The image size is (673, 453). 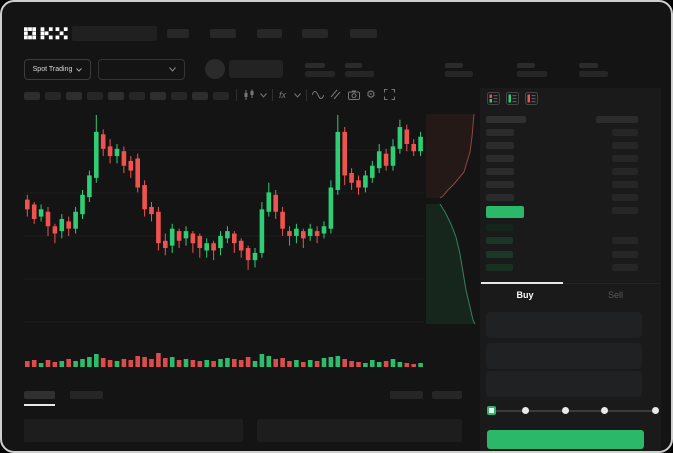 What do you see at coordinates (505, 212) in the screenshot?
I see `last-price-bar` at bounding box center [505, 212].